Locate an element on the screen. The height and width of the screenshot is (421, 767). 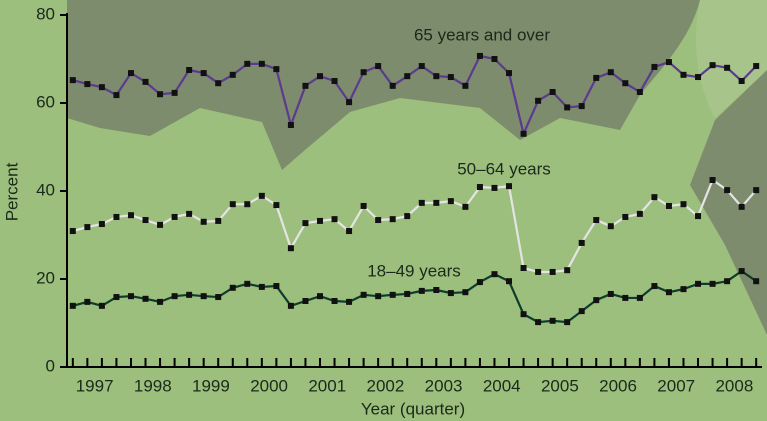
x-tick-label: 2006 is located at coordinates (618, 385).